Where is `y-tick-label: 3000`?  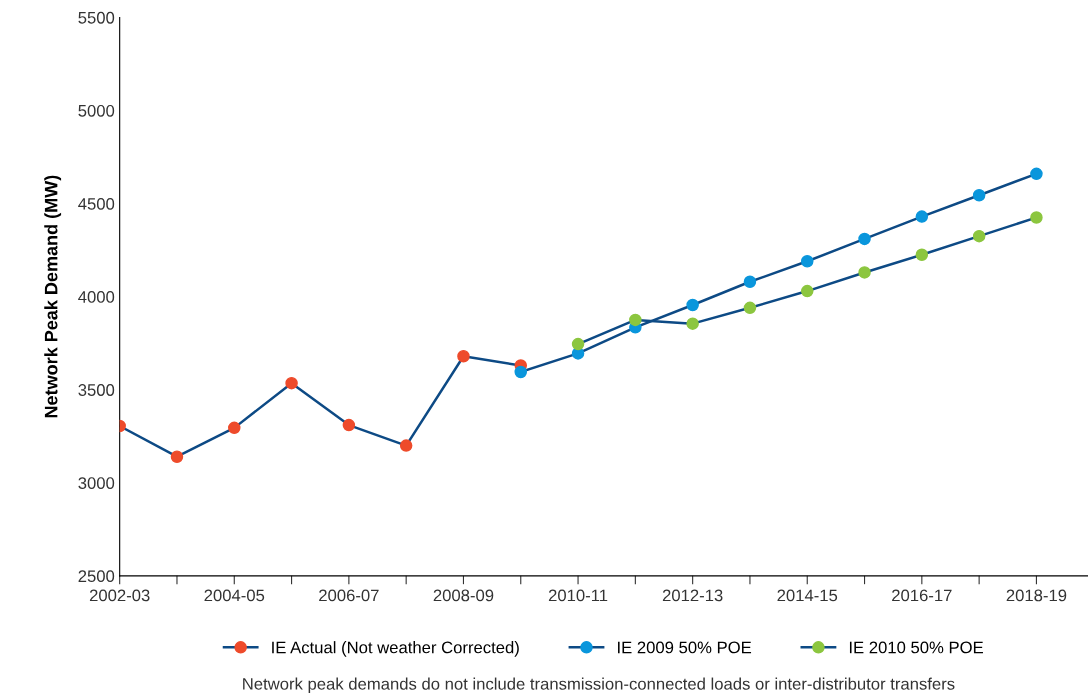 y-tick-label: 3000 is located at coordinates (96, 483).